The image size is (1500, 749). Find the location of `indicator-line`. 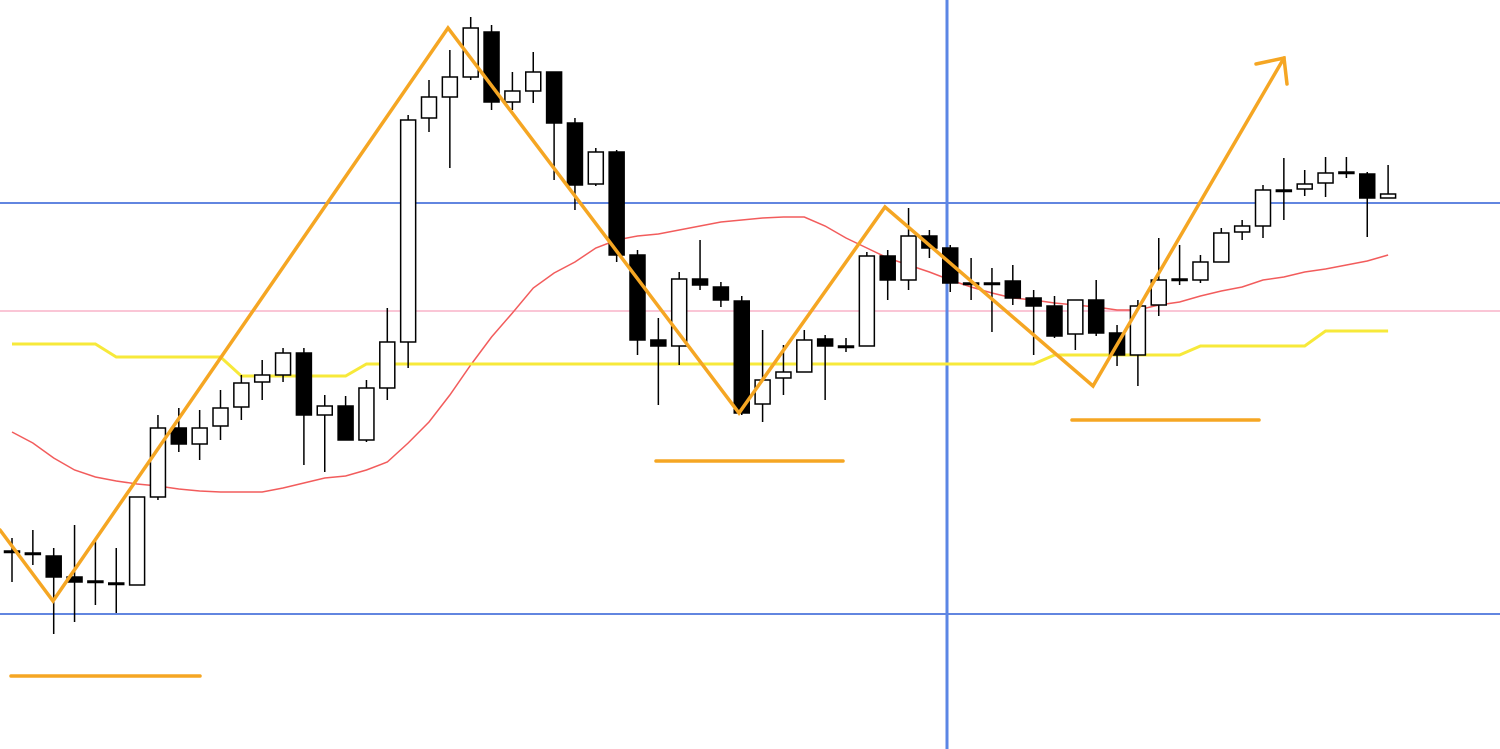

indicator-line is located at coordinates (700, 353).